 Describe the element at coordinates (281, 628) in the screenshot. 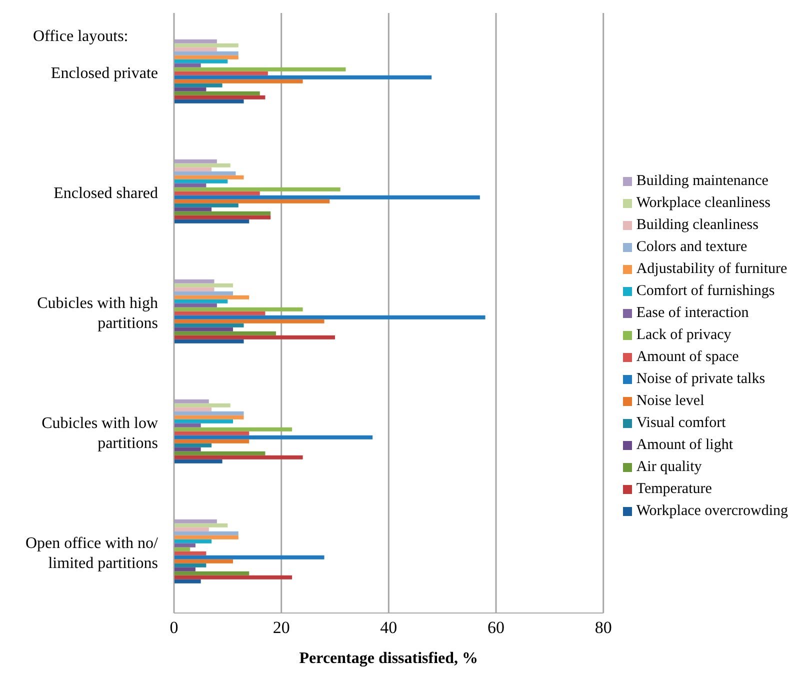

I see `x-tick-label: 20` at that location.